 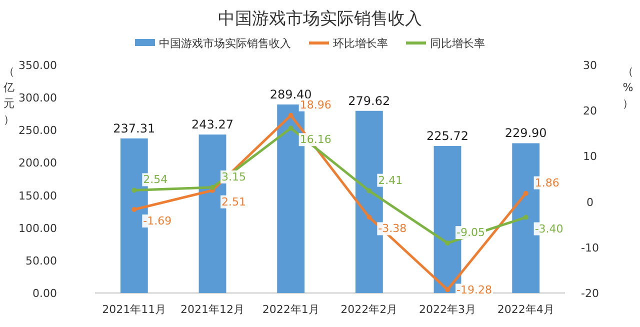 What do you see at coordinates (316, 139) in the screenshot?
I see `data-label: 16.16` at bounding box center [316, 139].